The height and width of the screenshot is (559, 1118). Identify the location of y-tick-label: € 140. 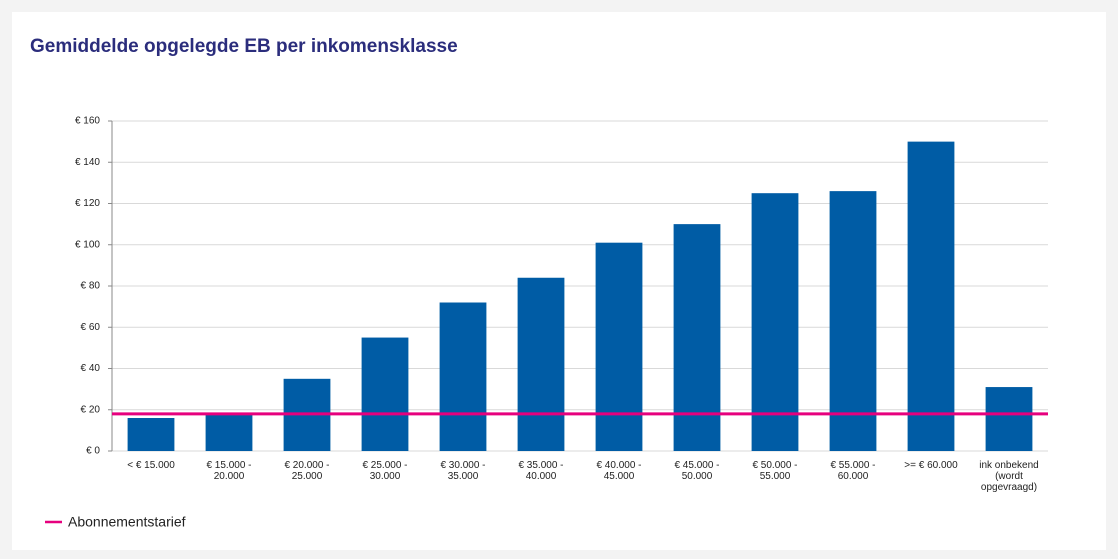
(87, 162).